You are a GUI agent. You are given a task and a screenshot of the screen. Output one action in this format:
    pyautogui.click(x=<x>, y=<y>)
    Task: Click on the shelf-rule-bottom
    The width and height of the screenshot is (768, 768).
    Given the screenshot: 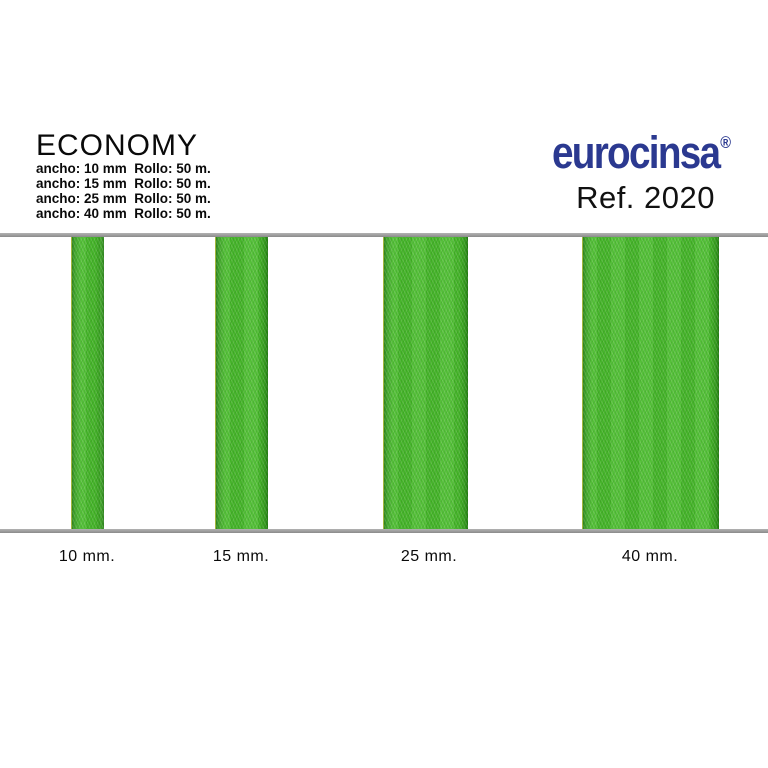 What is the action you would take?
    pyautogui.click(x=384, y=531)
    